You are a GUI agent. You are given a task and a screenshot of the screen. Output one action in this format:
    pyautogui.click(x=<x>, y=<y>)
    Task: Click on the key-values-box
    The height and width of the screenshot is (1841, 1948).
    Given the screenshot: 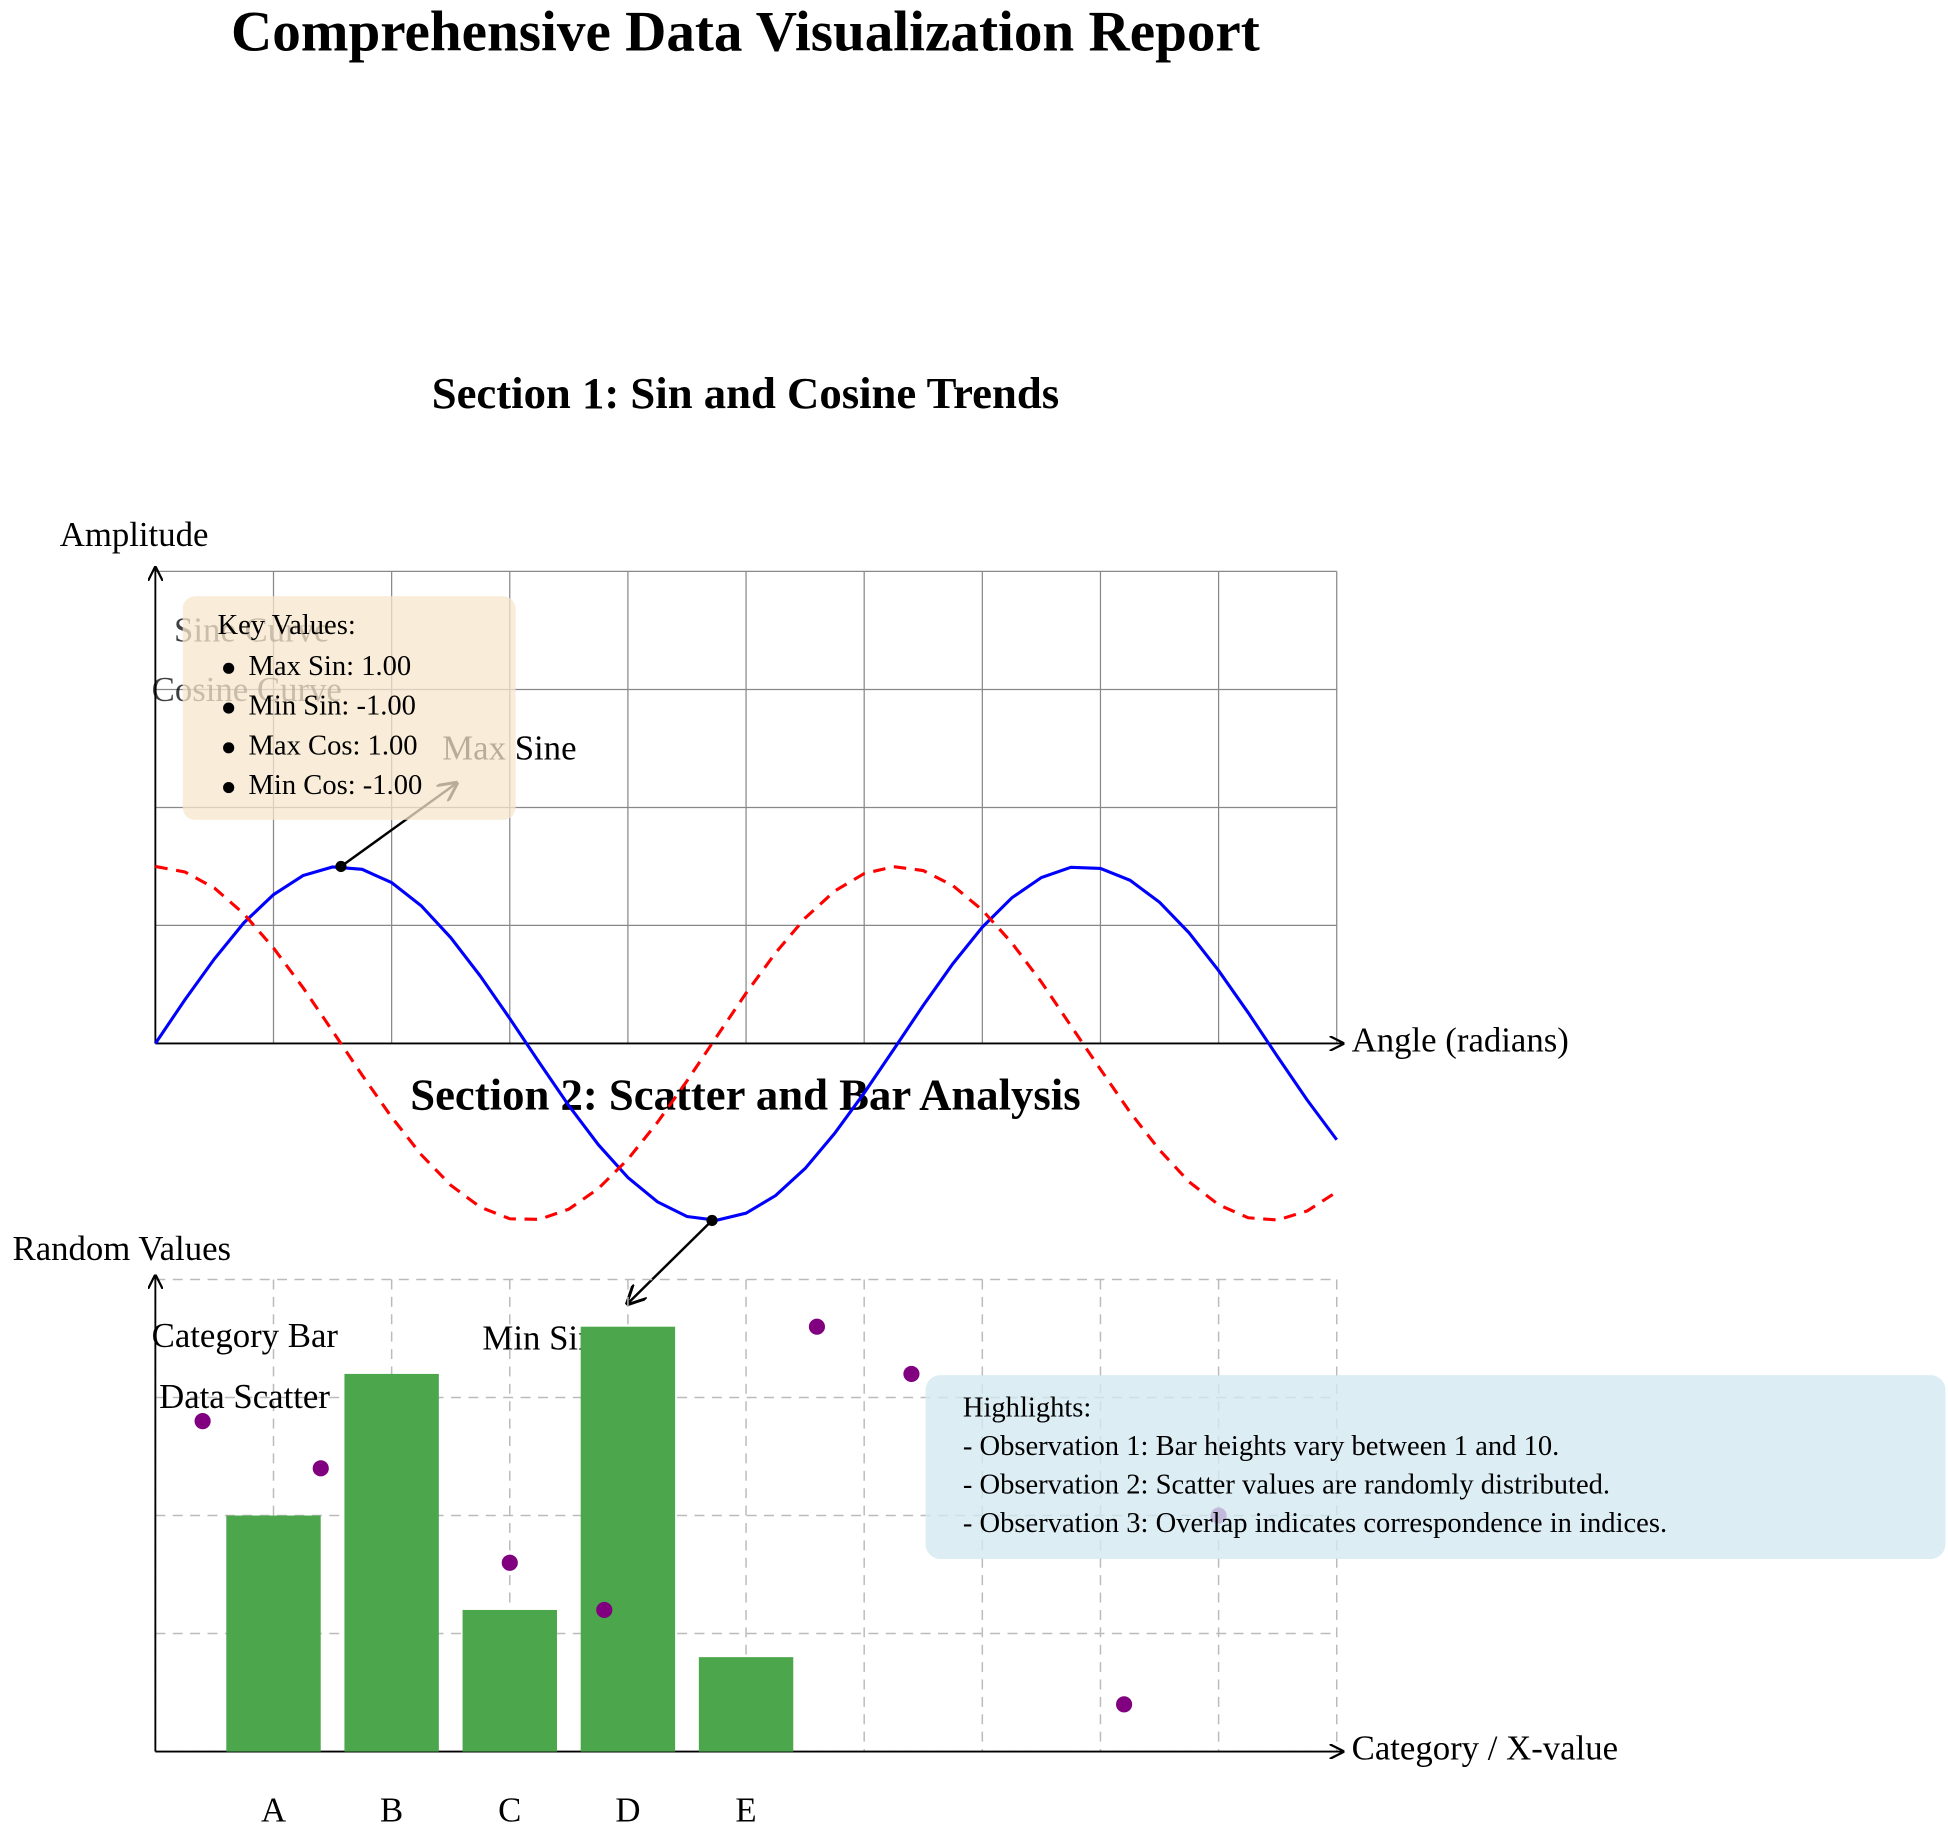 What is the action you would take?
    pyautogui.click(x=349, y=708)
    